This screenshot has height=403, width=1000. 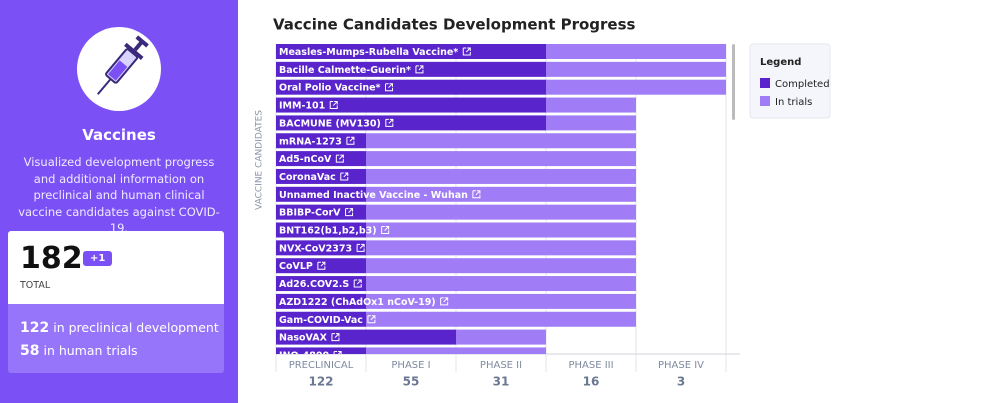 What do you see at coordinates (345, 70) in the screenshot?
I see `candidate-label: Bacille Calmette-Guerin*` at bounding box center [345, 70].